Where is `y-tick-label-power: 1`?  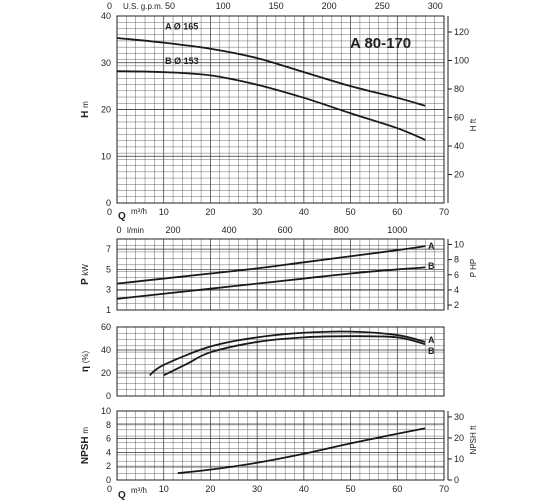 y-tick-label-power: 1 is located at coordinates (108, 310).